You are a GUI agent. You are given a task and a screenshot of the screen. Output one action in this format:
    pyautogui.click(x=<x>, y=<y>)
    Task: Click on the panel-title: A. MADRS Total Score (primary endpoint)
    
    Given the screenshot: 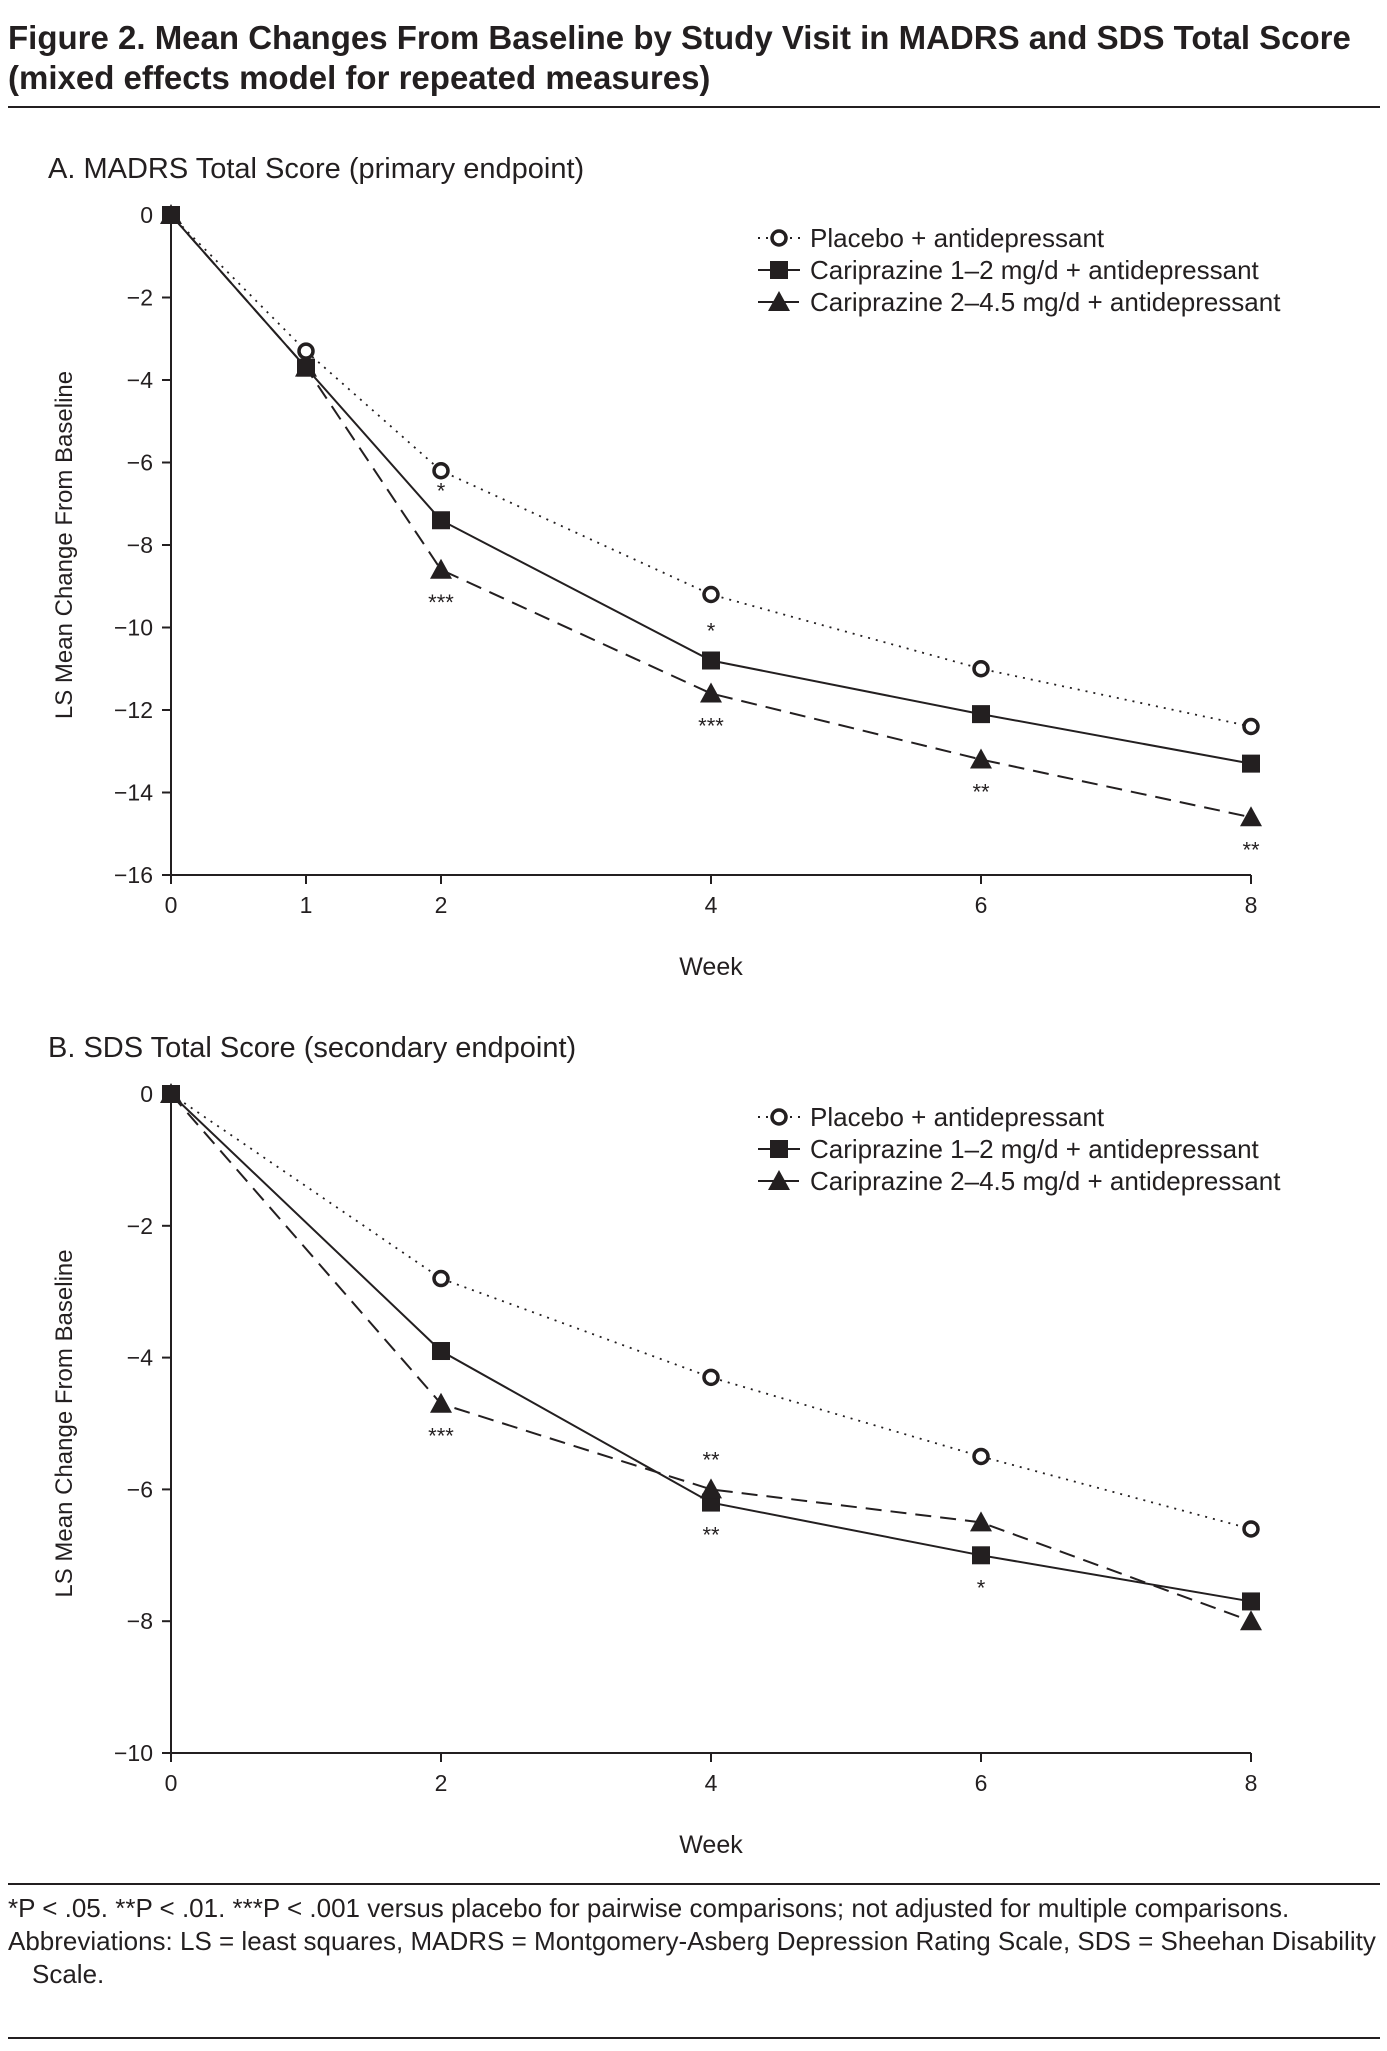 What is the action you would take?
    pyautogui.click(x=316, y=169)
    